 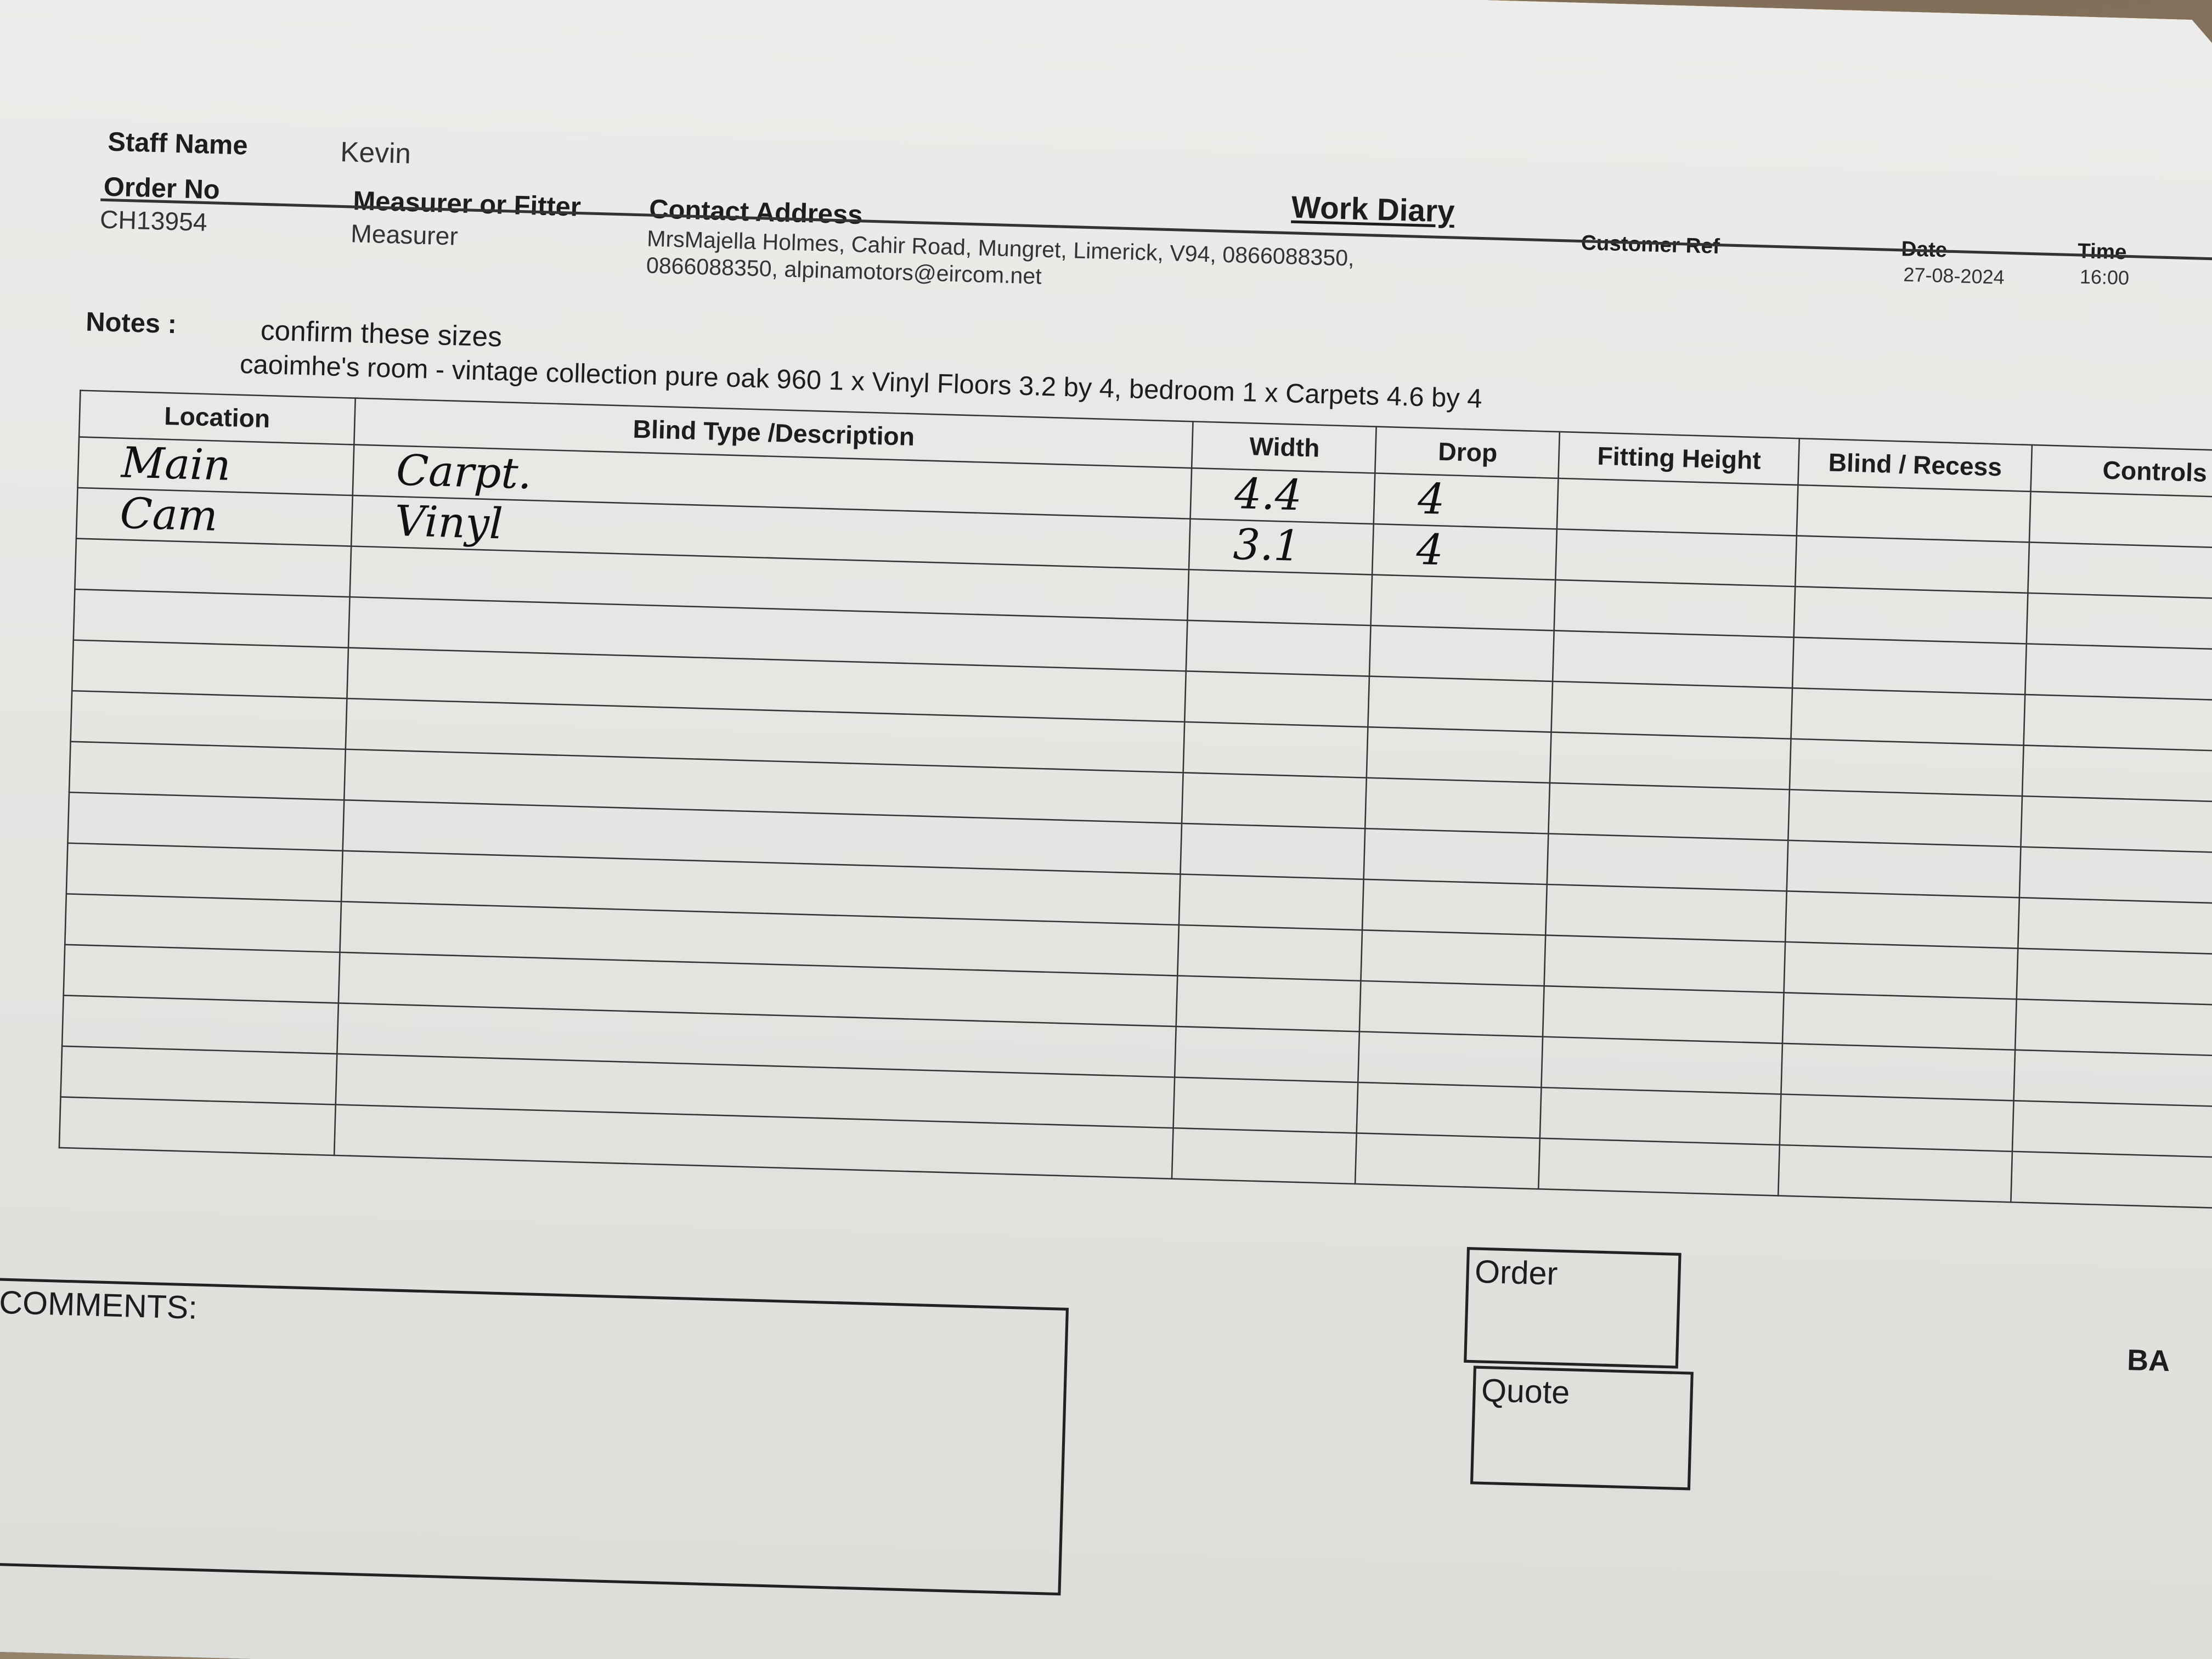 I want to click on table-cell: Cam, so click(x=214, y=517).